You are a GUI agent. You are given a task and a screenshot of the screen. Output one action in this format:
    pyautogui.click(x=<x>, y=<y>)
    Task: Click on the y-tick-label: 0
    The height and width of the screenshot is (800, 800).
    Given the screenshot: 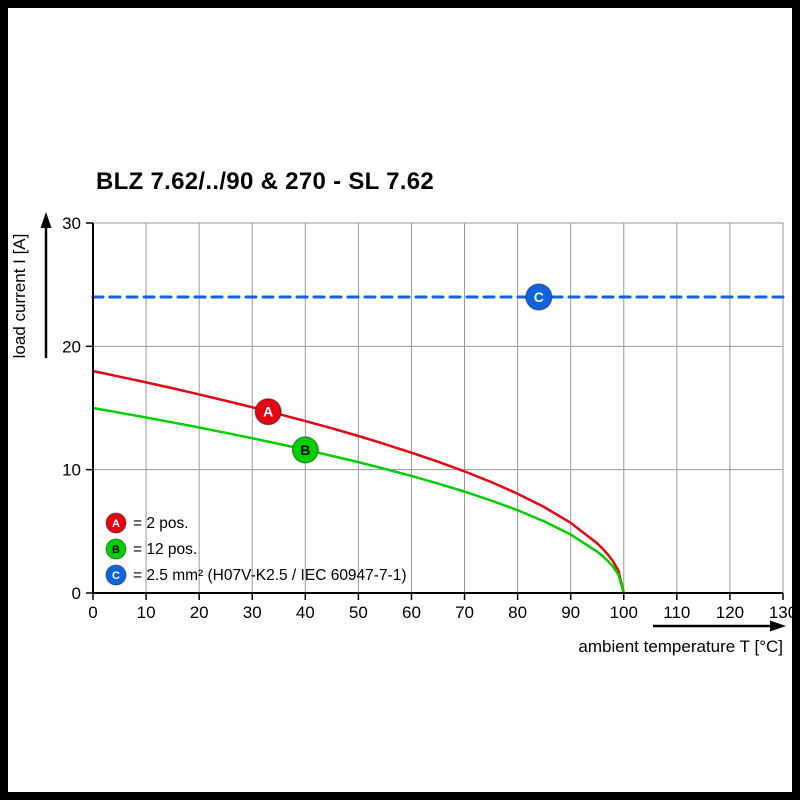 What is the action you would take?
    pyautogui.click(x=76, y=593)
    